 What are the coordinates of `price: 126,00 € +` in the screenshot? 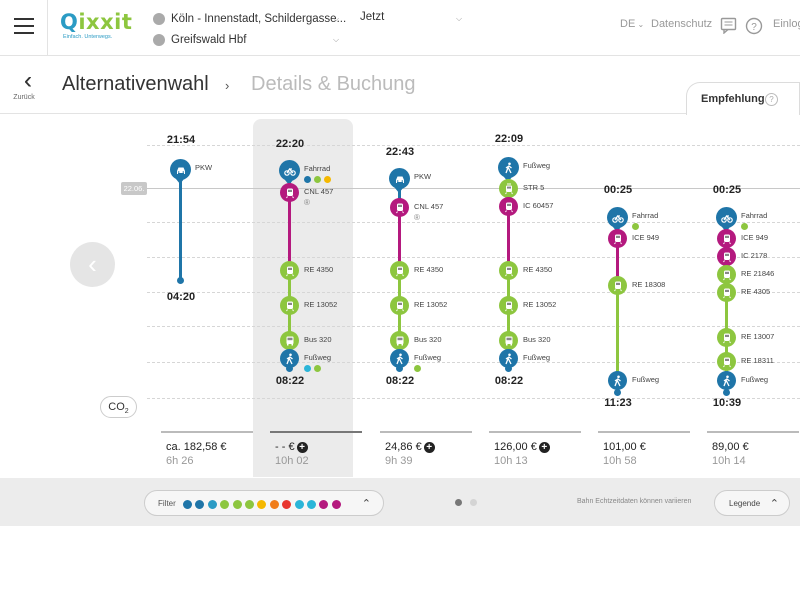 It's located at (522, 447).